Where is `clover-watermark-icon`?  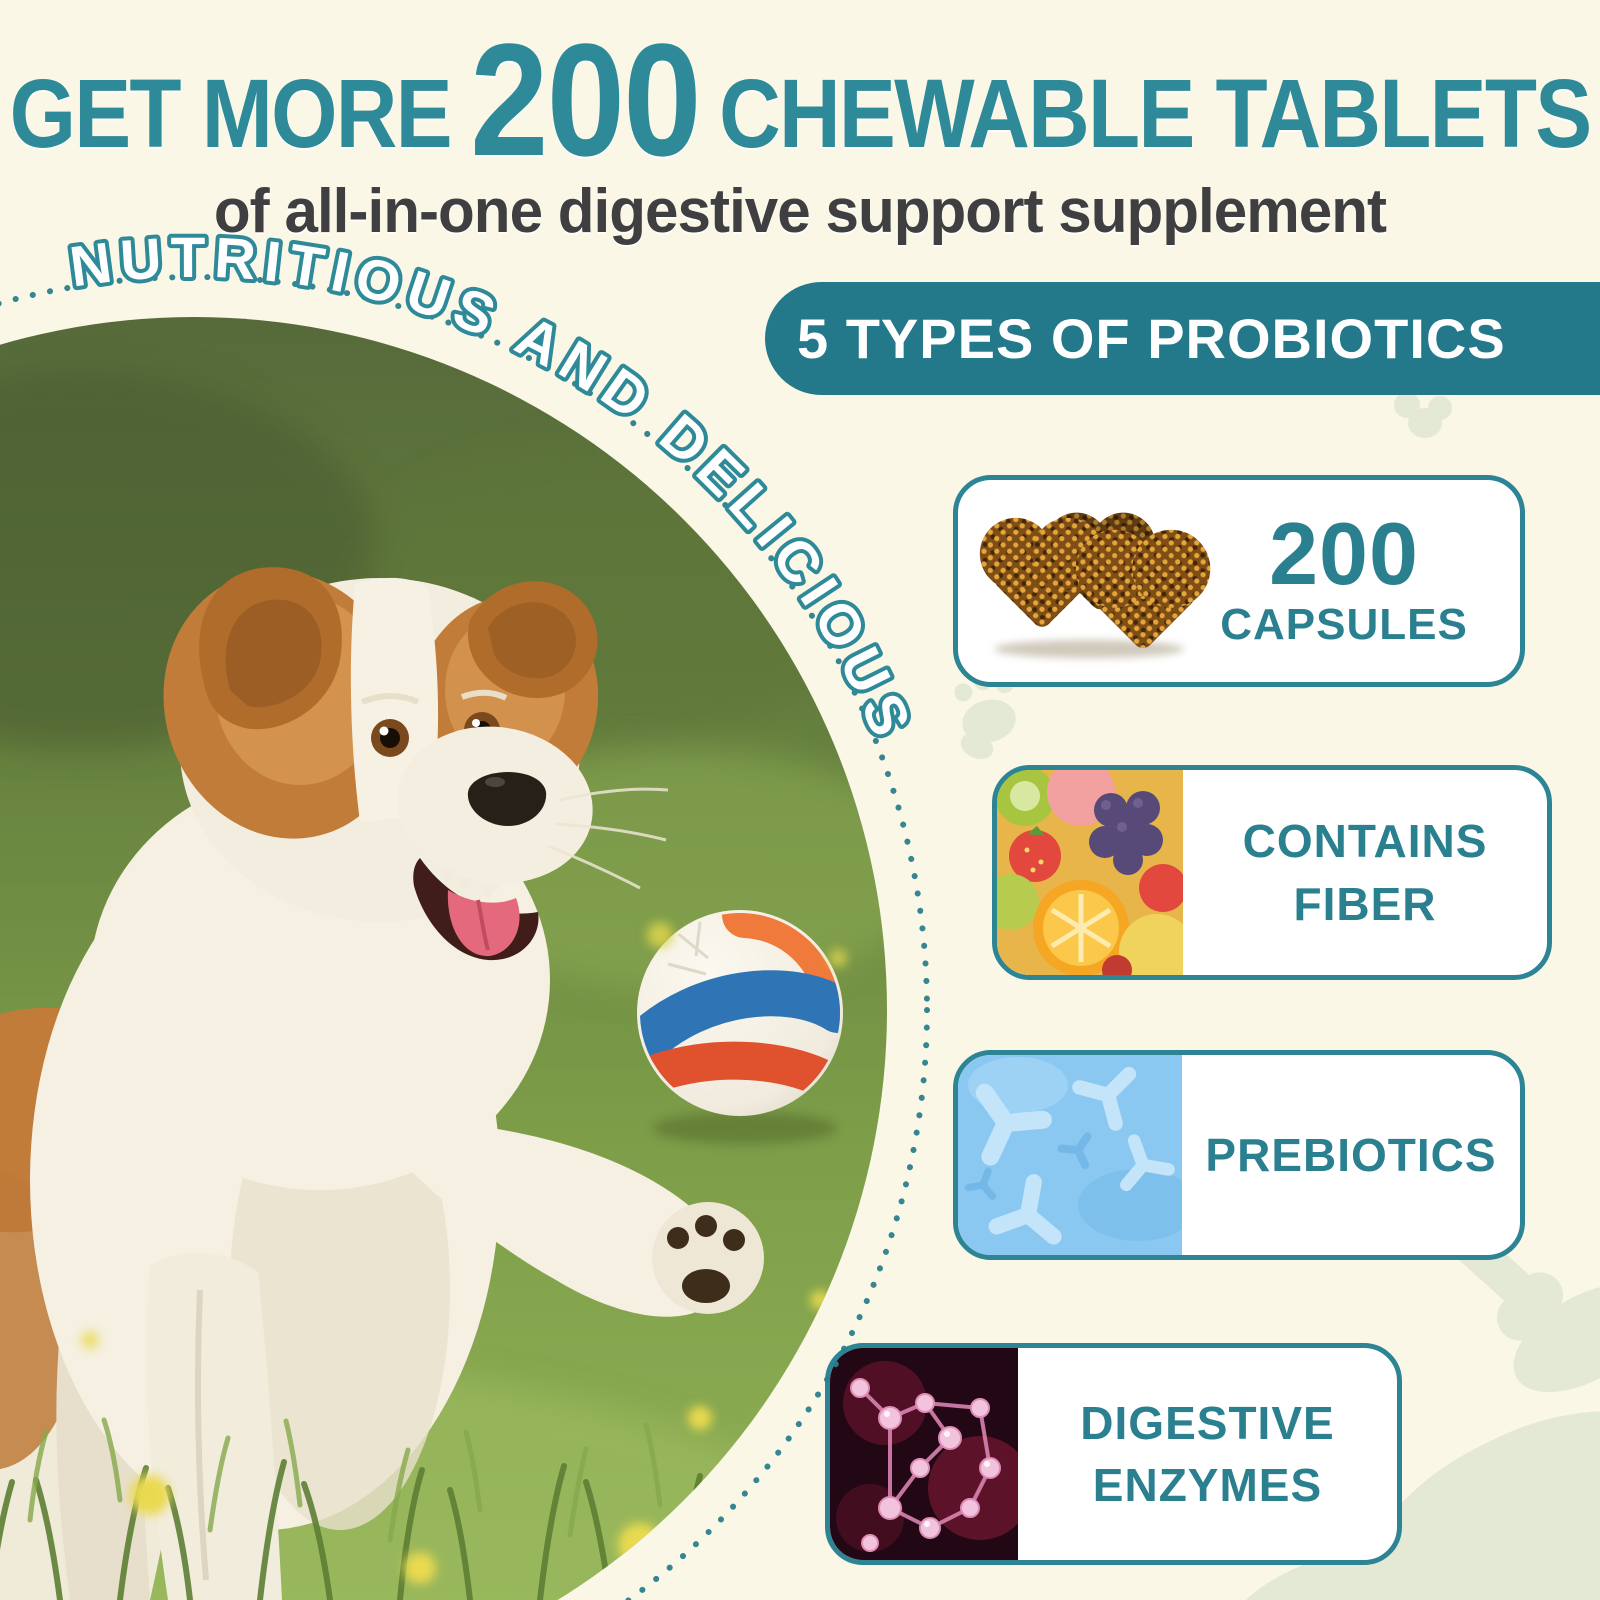
clover-watermark-icon is located at coordinates (1423, 415).